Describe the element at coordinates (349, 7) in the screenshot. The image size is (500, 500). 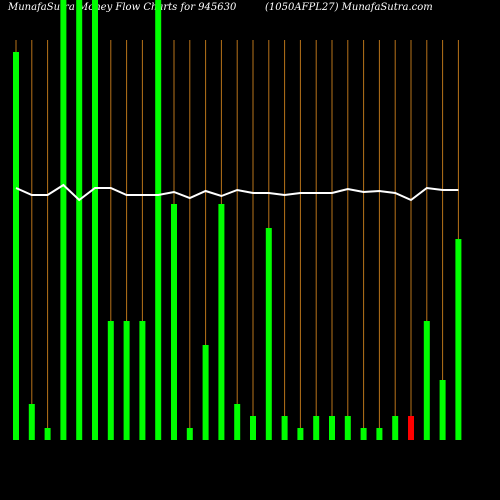
I see `chart-subtitle: (1050AFPL27) MunafaSutra.com` at that location.